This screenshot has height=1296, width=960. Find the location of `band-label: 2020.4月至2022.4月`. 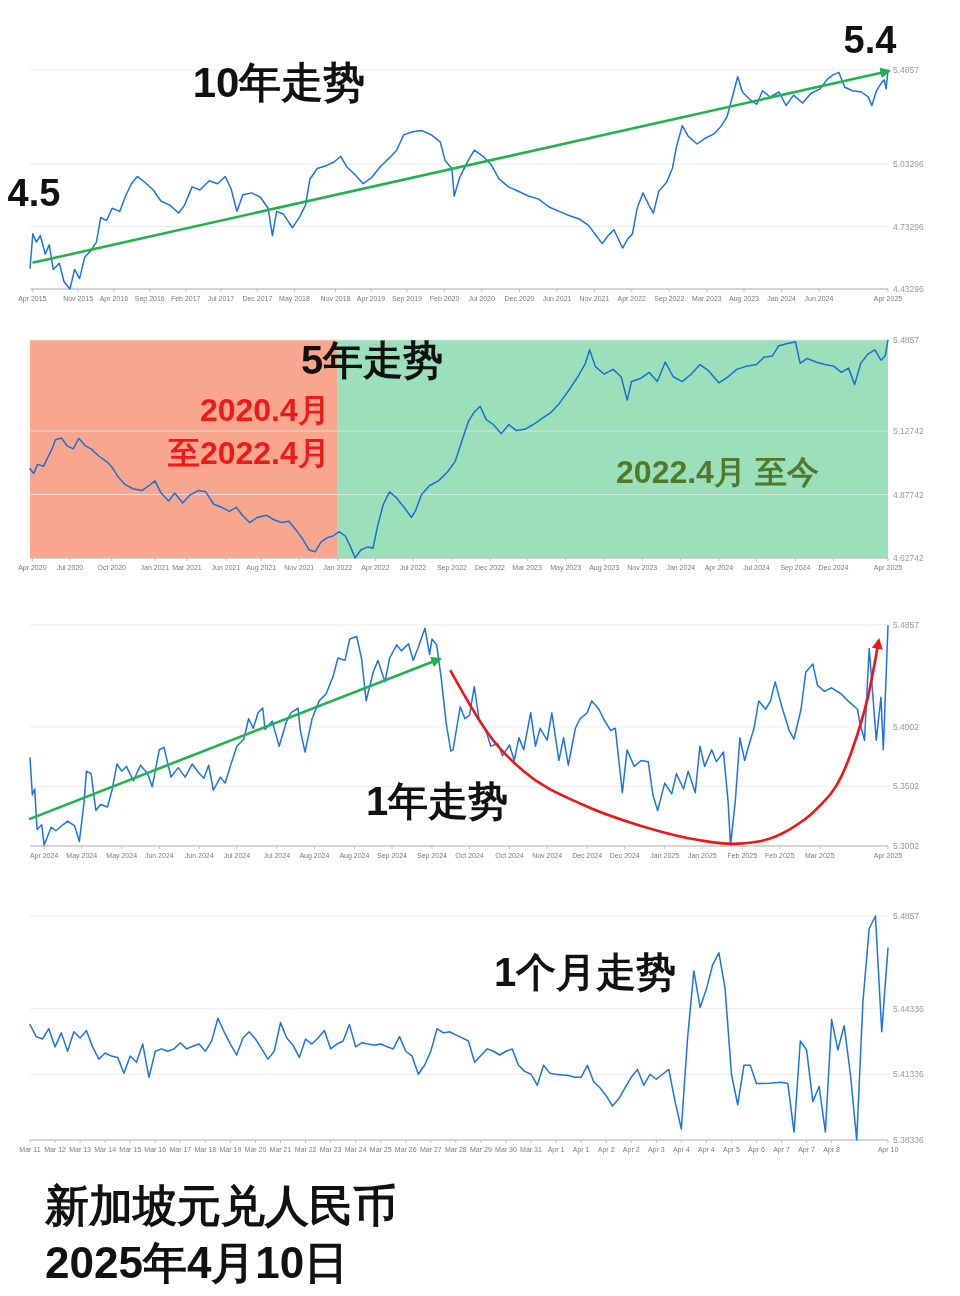

band-label: 2020.4月至2022.4月 is located at coordinates (248, 432).